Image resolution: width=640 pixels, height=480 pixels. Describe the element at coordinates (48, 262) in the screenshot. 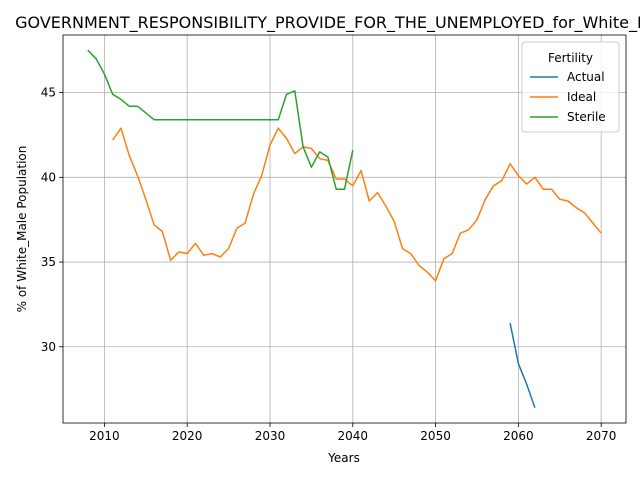

I see `y-tick-label: 35` at that location.